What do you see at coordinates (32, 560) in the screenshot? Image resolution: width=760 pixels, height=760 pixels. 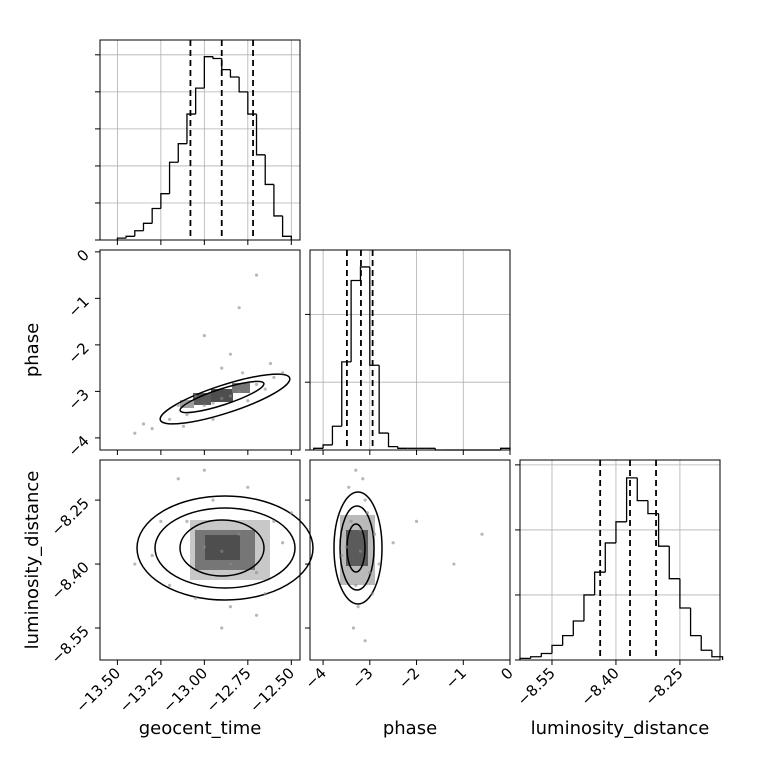 I see `y-axis-label: luminosity_distance` at bounding box center [32, 560].